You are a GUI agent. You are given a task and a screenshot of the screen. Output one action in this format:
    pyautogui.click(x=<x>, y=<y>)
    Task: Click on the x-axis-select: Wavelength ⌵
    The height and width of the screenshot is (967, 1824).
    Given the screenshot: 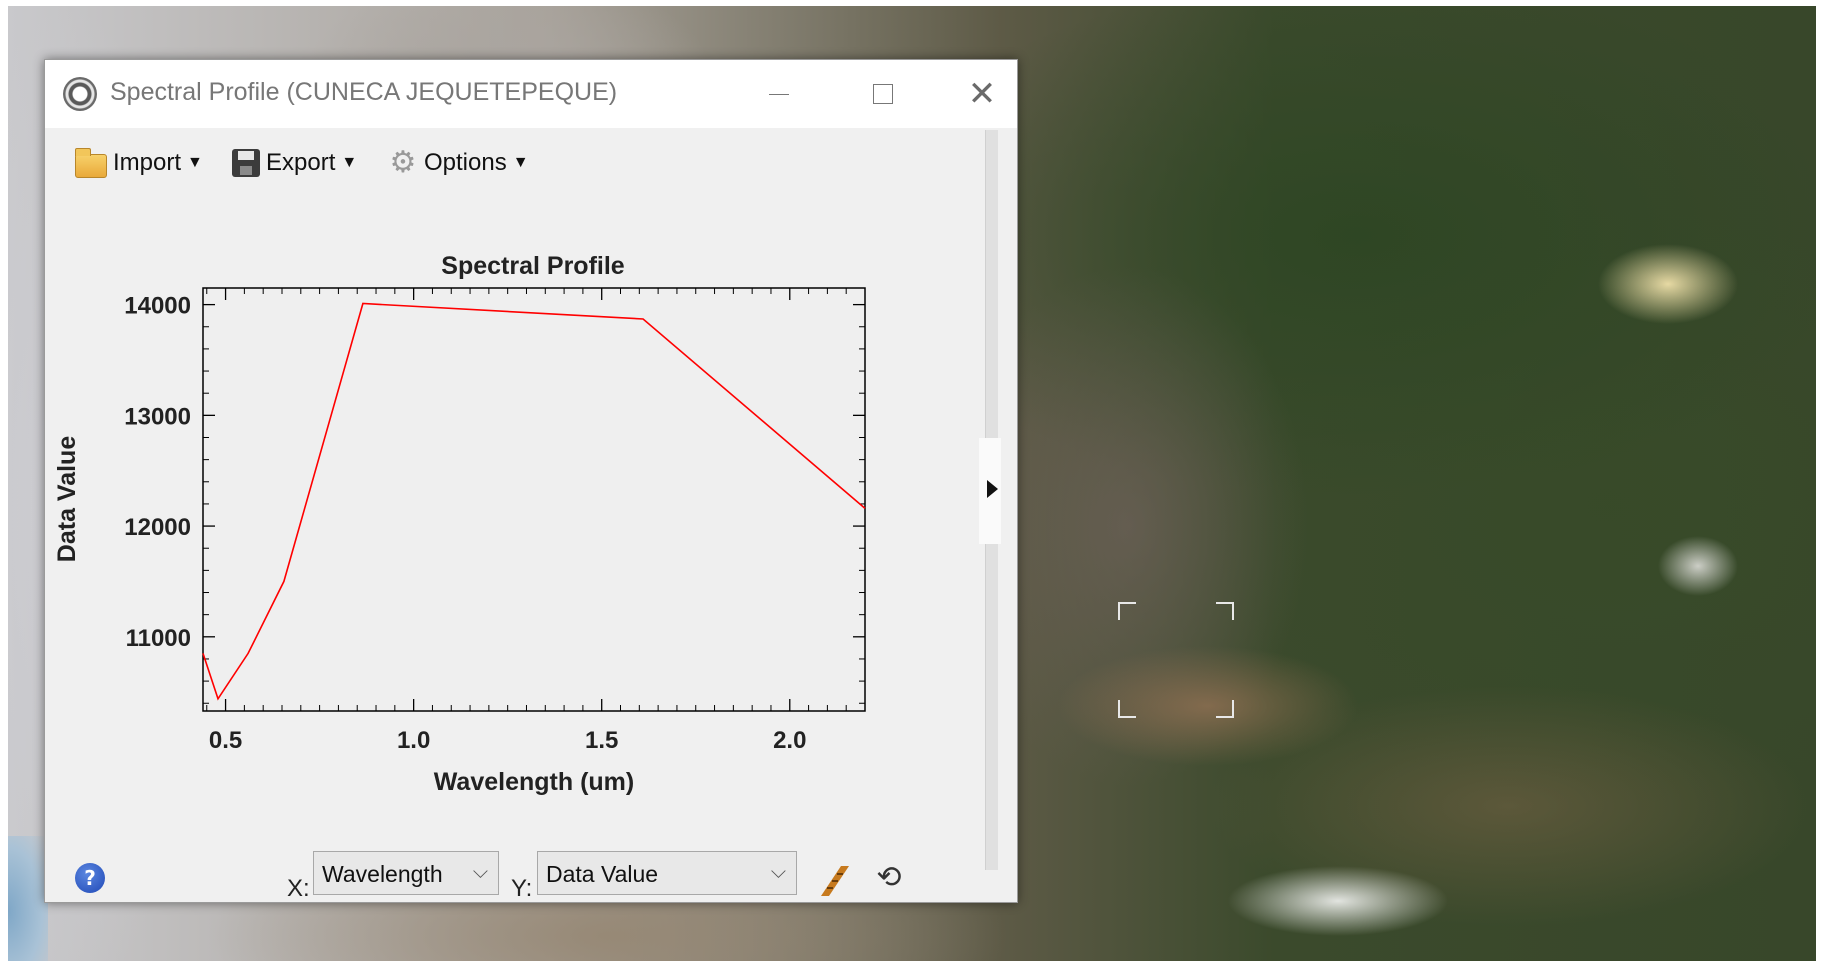 What is the action you would take?
    pyautogui.click(x=406, y=873)
    